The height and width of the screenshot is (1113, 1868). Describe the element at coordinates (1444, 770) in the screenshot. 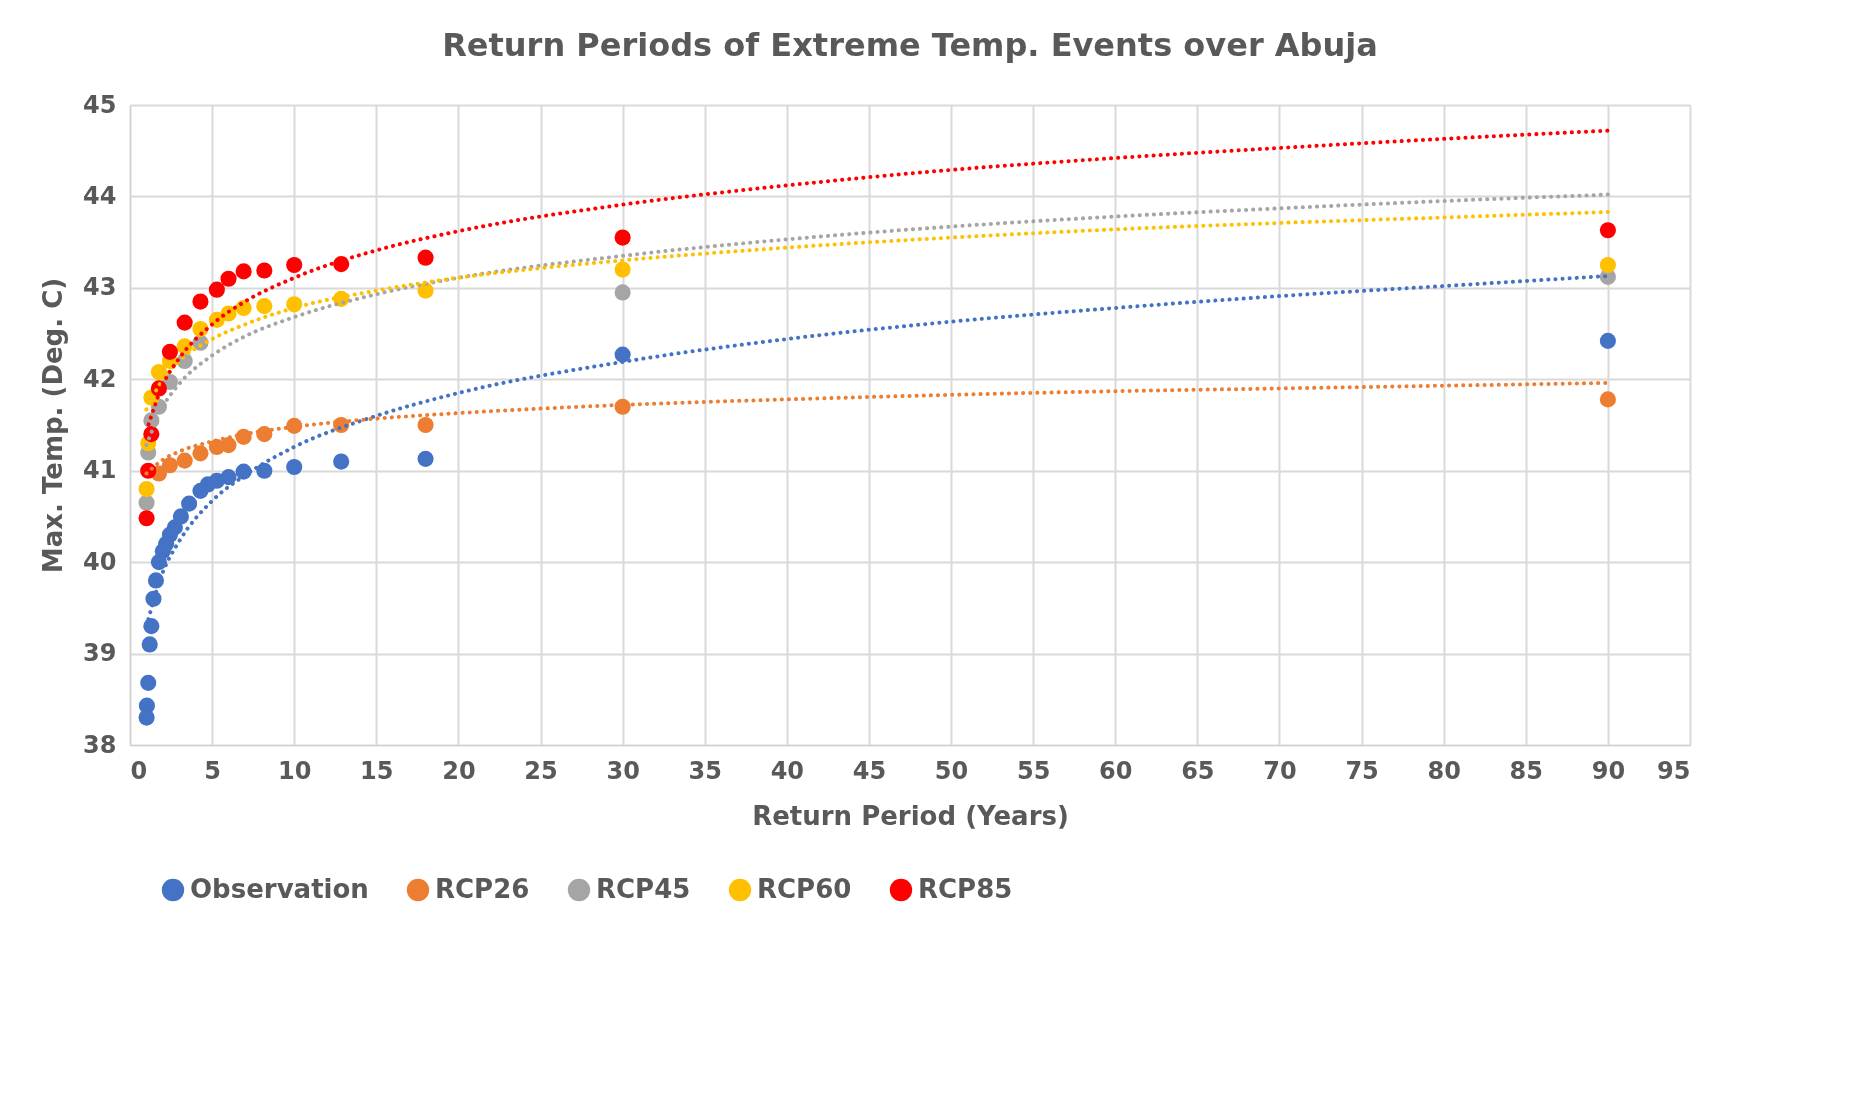

I see `x-tick-label: 80` at that location.